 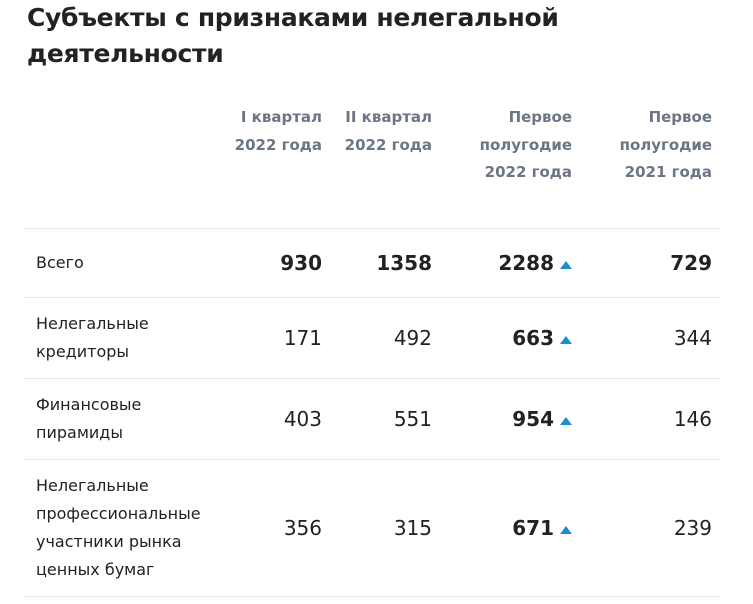 I want to click on cell-q2: 492, so click(x=412, y=337).